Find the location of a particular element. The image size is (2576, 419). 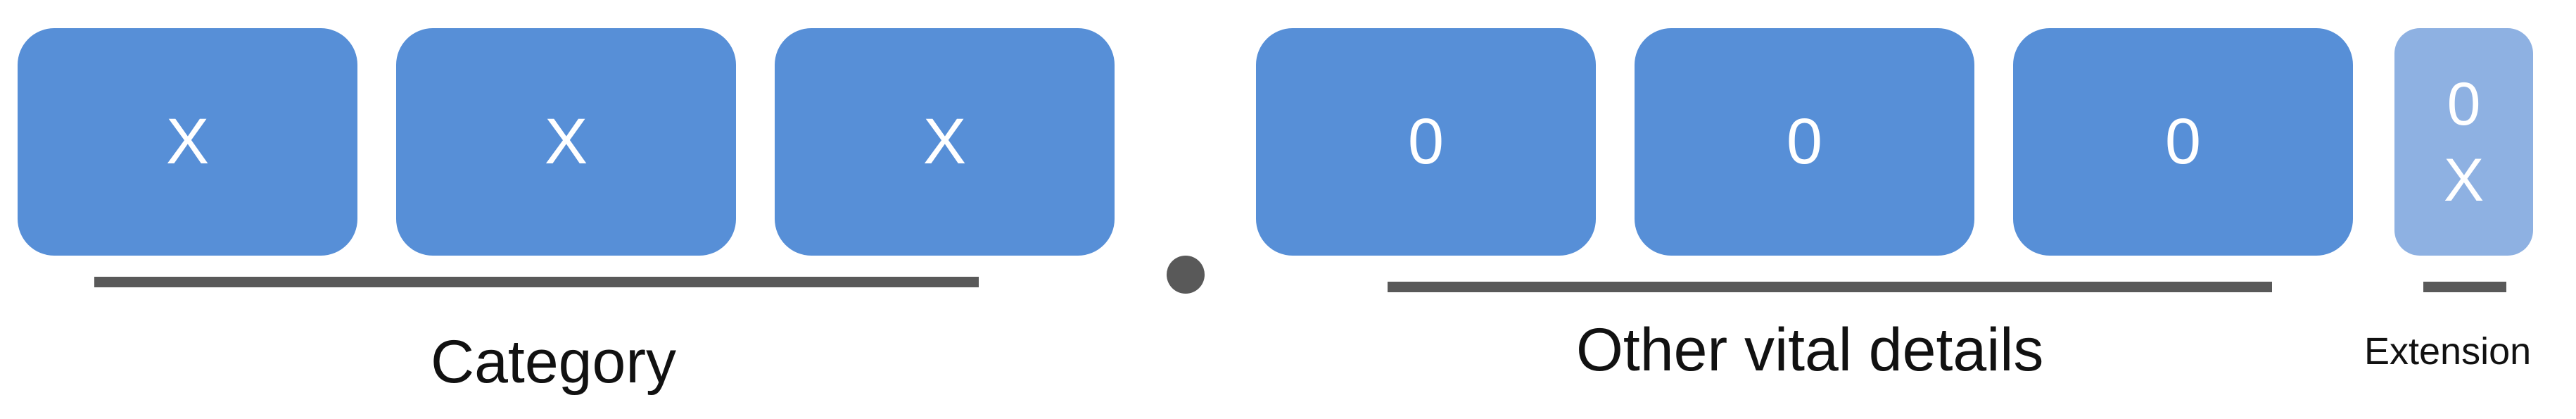

vital-char-3: 0 is located at coordinates (2183, 141).